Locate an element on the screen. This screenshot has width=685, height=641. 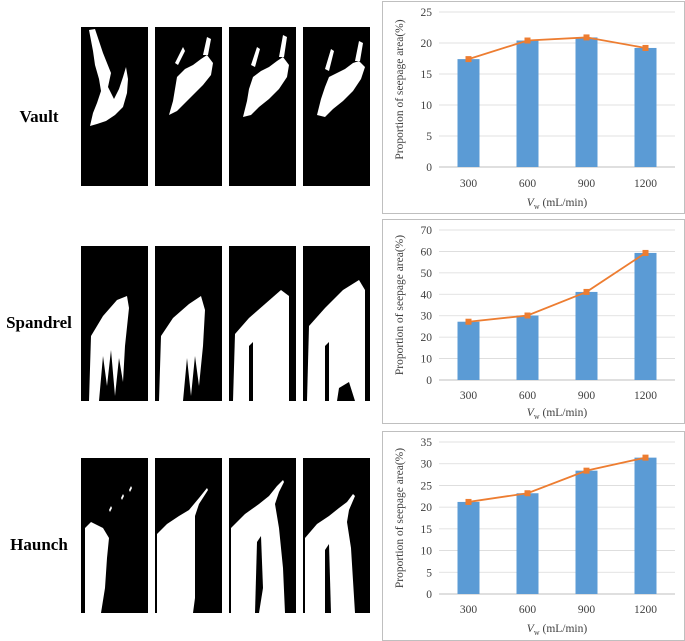
spandrel-y-axis-title: Proportion of seepage area(%) is located at coordinates (400, 305).